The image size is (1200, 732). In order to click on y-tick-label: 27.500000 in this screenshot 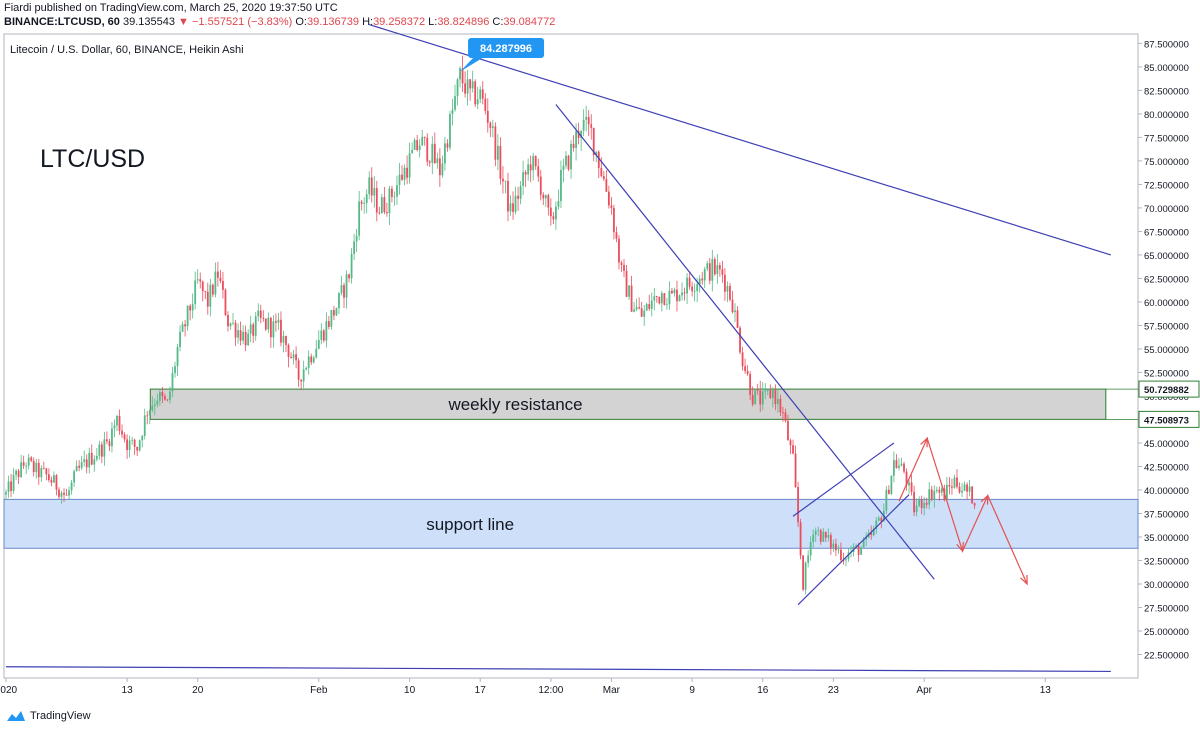, I will do `click(1166, 608)`.